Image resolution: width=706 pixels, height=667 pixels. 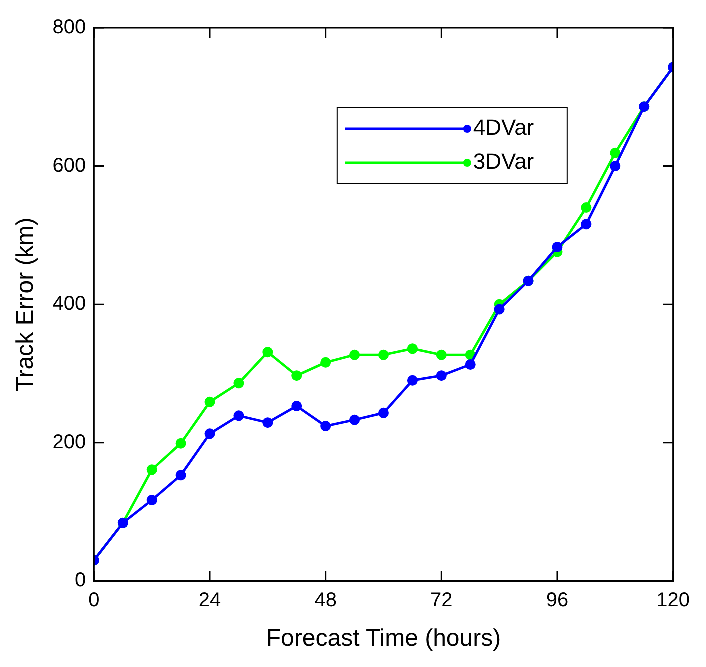 What do you see at coordinates (503, 161) in the screenshot?
I see `legend-label: 3DVar` at bounding box center [503, 161].